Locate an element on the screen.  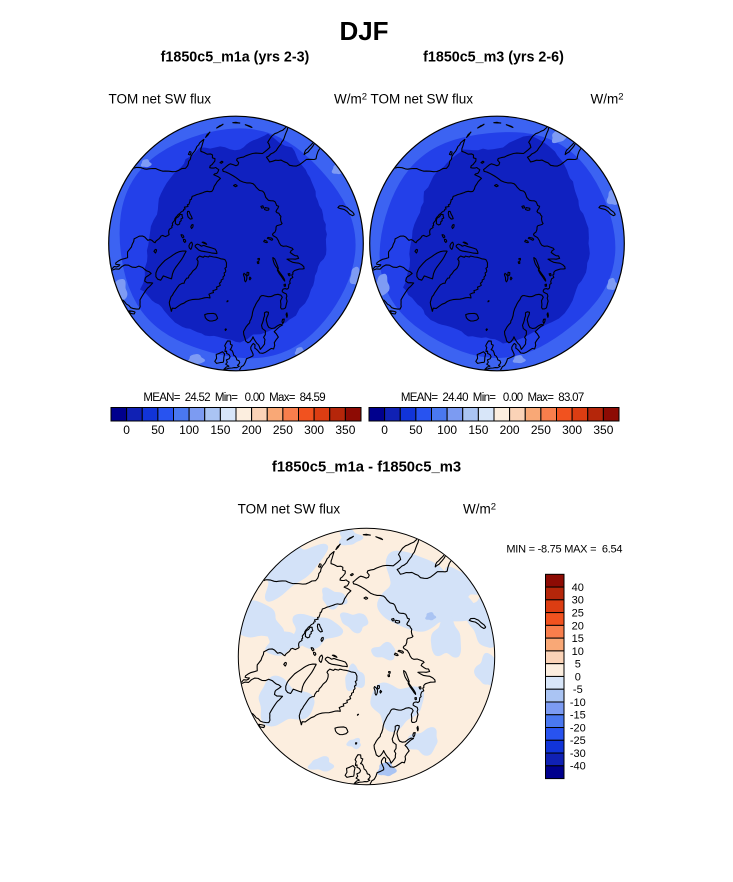
svg-text: f1850c5_m1a - f1850c5_m3 is located at coordinates (366, 467).